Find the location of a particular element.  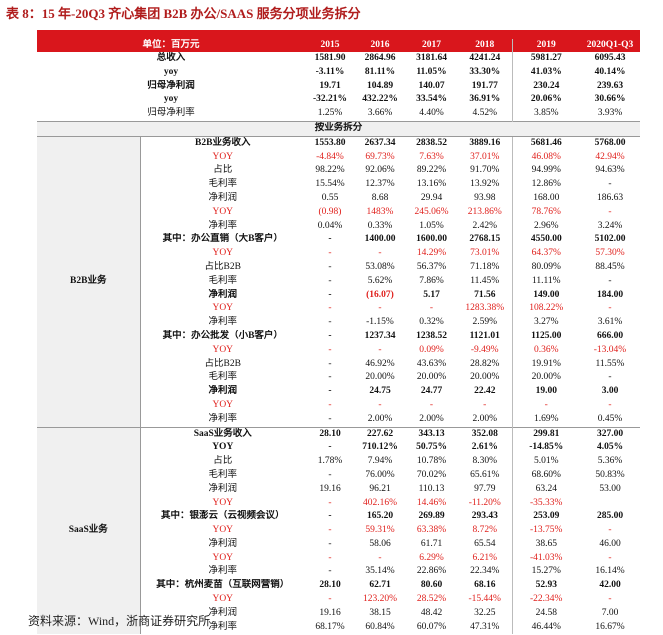

cell: 12.86% is located at coordinates (545, 185).